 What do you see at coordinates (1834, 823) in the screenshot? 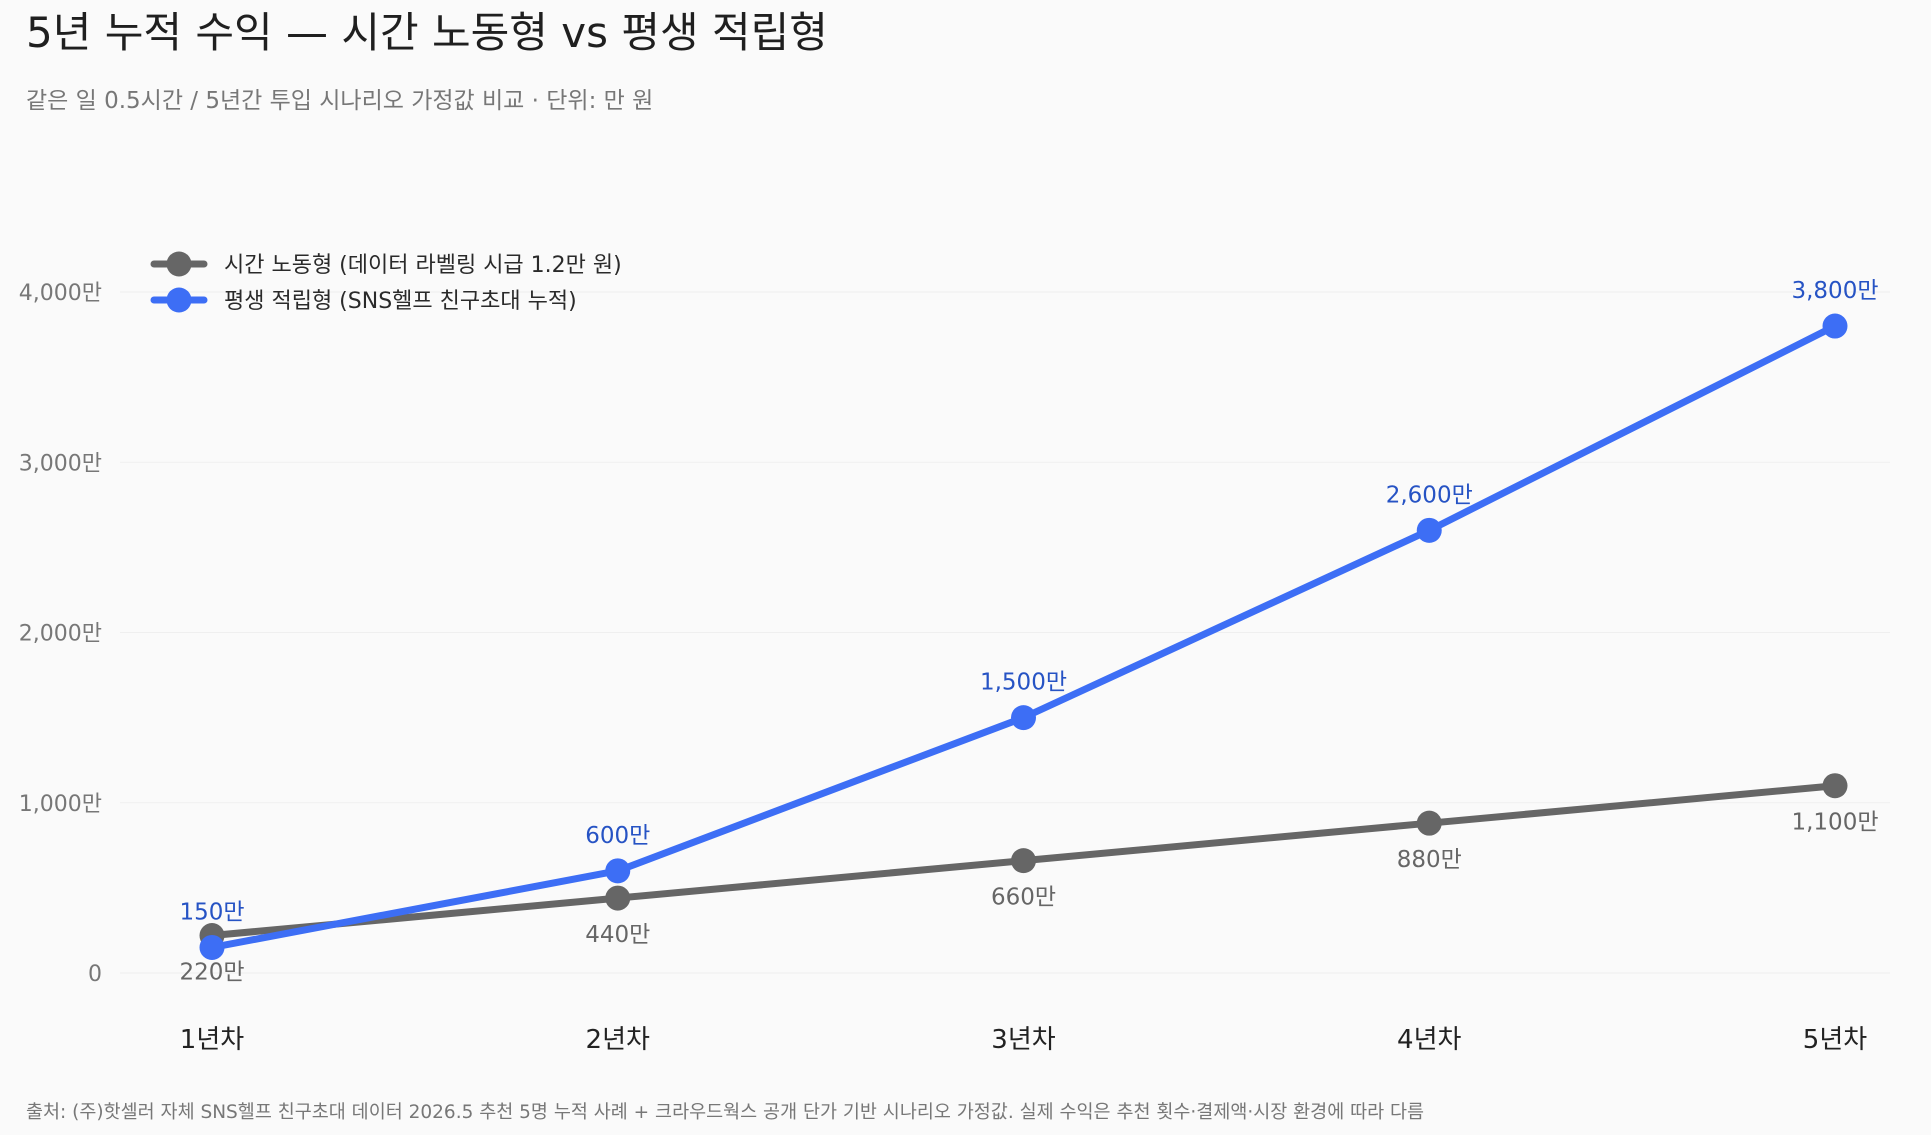
I see `data-label: 1,100만` at bounding box center [1834, 823].